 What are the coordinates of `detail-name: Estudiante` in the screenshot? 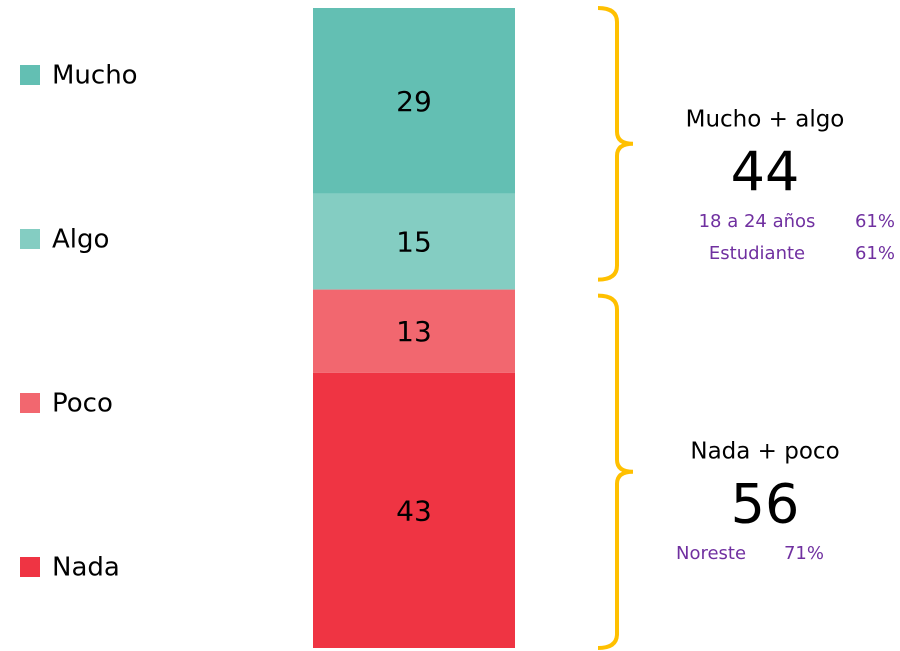 It's located at (757, 253).